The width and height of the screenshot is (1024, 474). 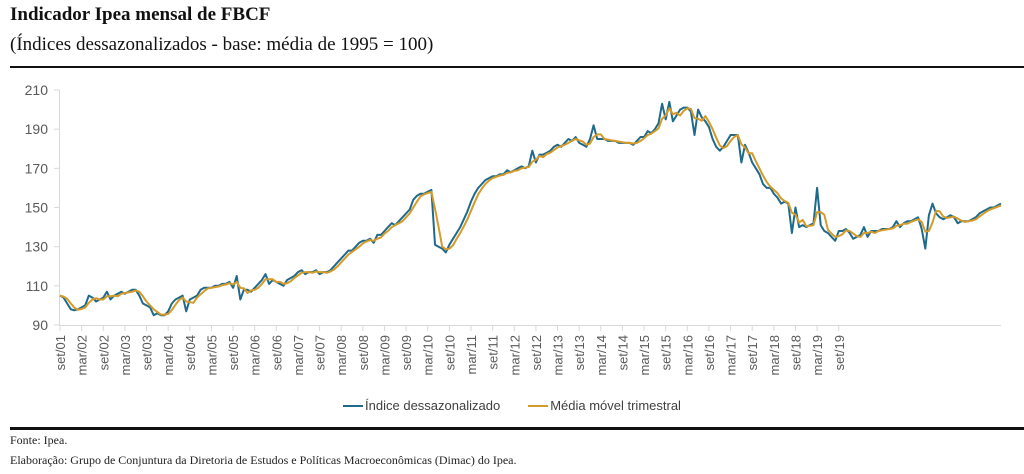 What do you see at coordinates (147, 352) in the screenshot?
I see `x-tick-label: set/03` at bounding box center [147, 352].